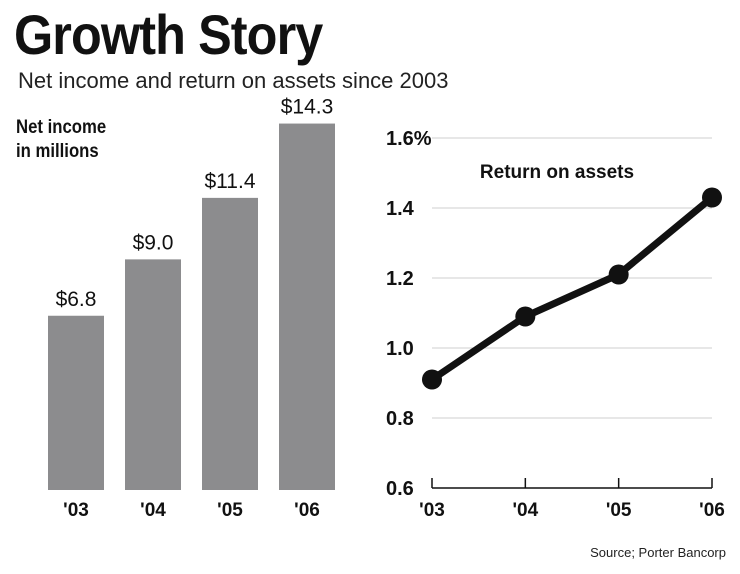 The width and height of the screenshot is (740, 574). I want to click on bar-data-label-3: $14.3, so click(307, 107).